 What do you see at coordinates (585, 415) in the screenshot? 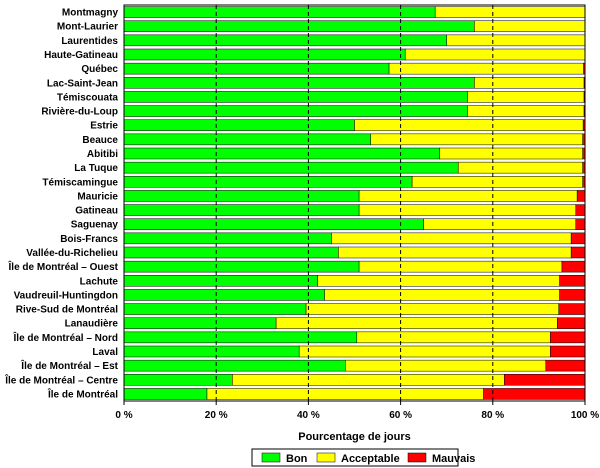
I see `x-tick-label: 100 %` at bounding box center [585, 415].